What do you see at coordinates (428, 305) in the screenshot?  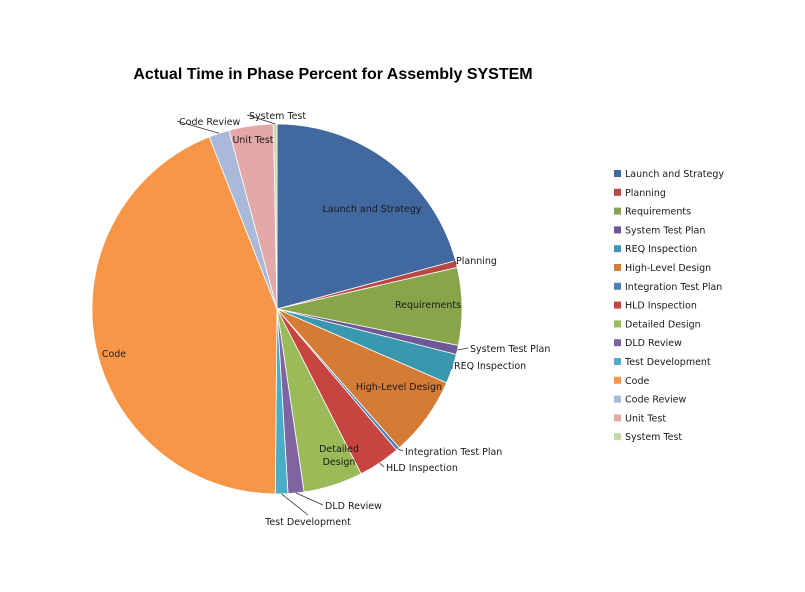 I see `slice-label-requirements: Requirements` at bounding box center [428, 305].